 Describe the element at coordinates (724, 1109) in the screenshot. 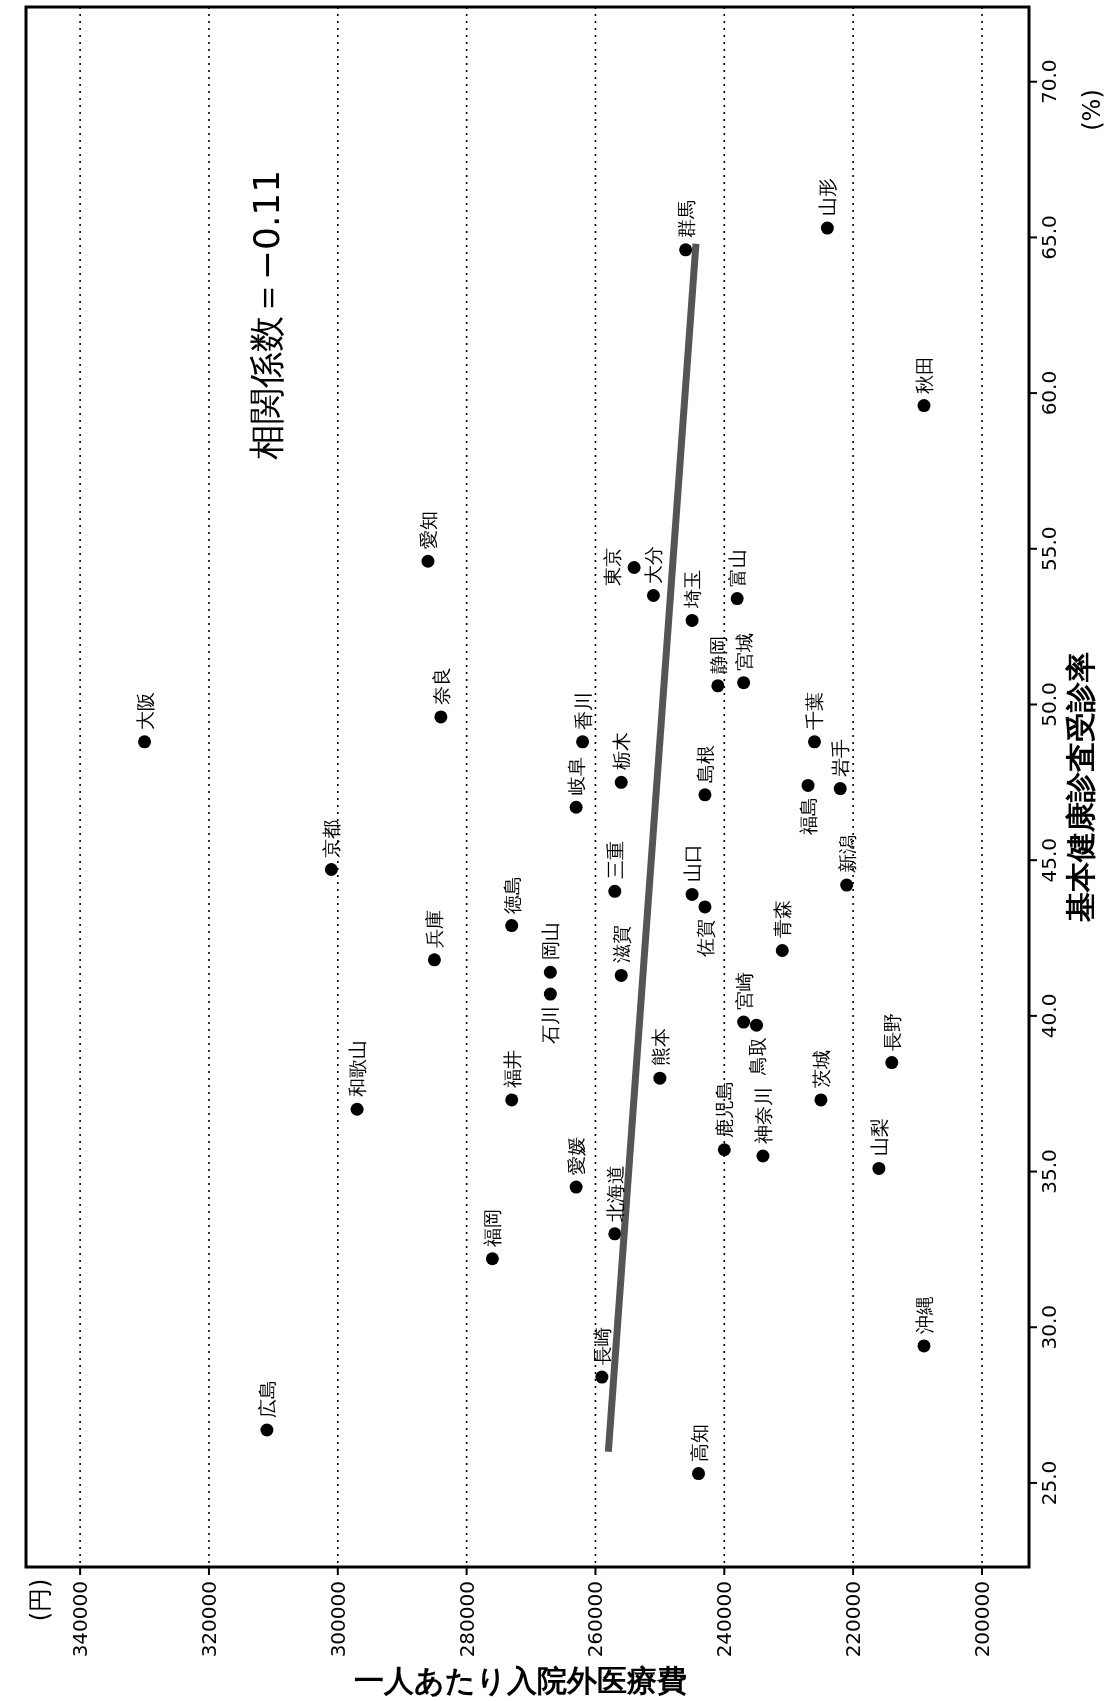

I see `annotation: 鹿児島` at that location.